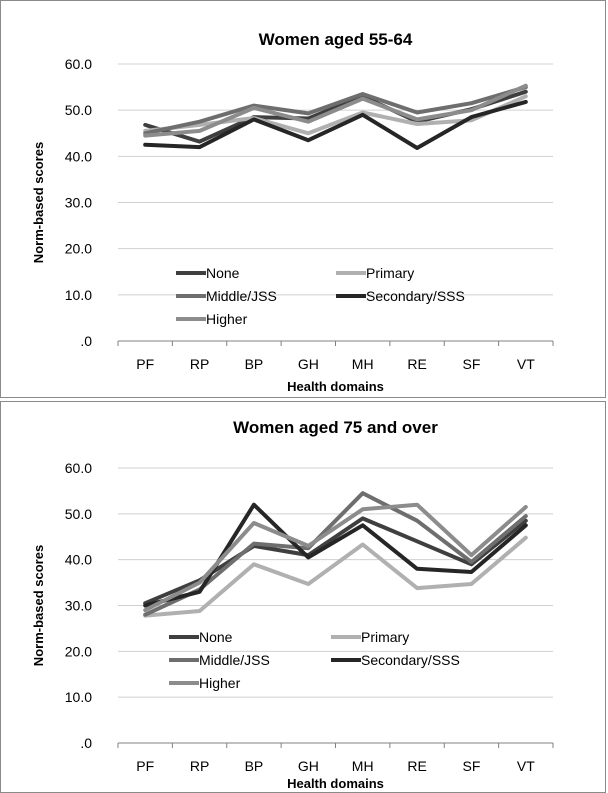 This screenshot has height=793, width=608. I want to click on chart-title: Women aged 75 and over, so click(335, 427).